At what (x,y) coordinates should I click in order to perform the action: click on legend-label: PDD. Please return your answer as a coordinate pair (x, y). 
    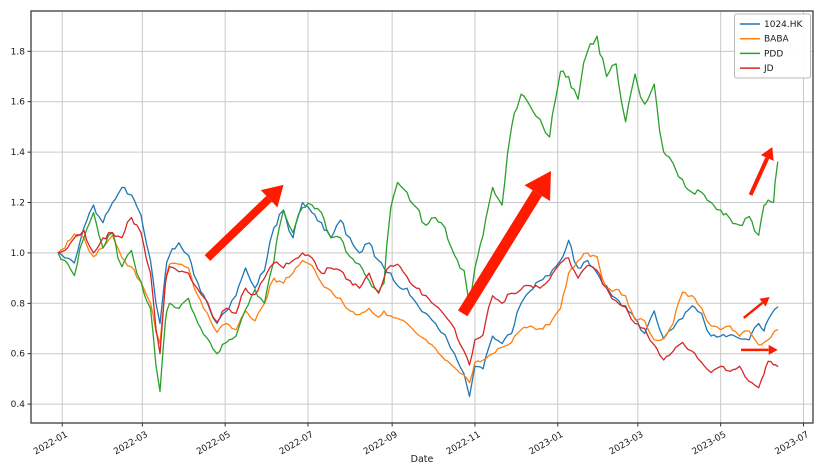
    Looking at the image, I should click on (773, 54).